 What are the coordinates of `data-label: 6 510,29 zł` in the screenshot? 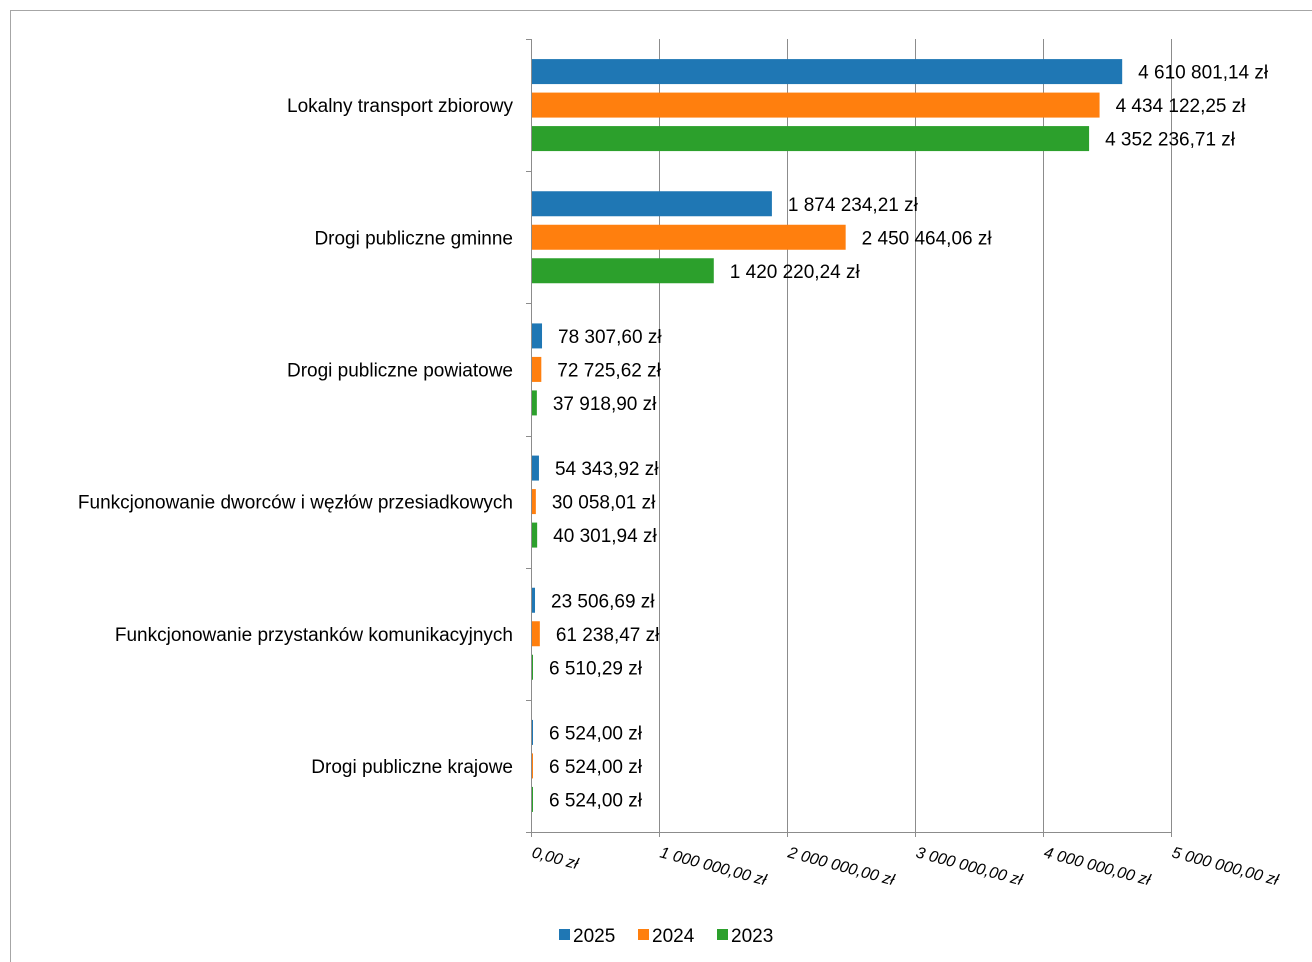 It's located at (596, 668).